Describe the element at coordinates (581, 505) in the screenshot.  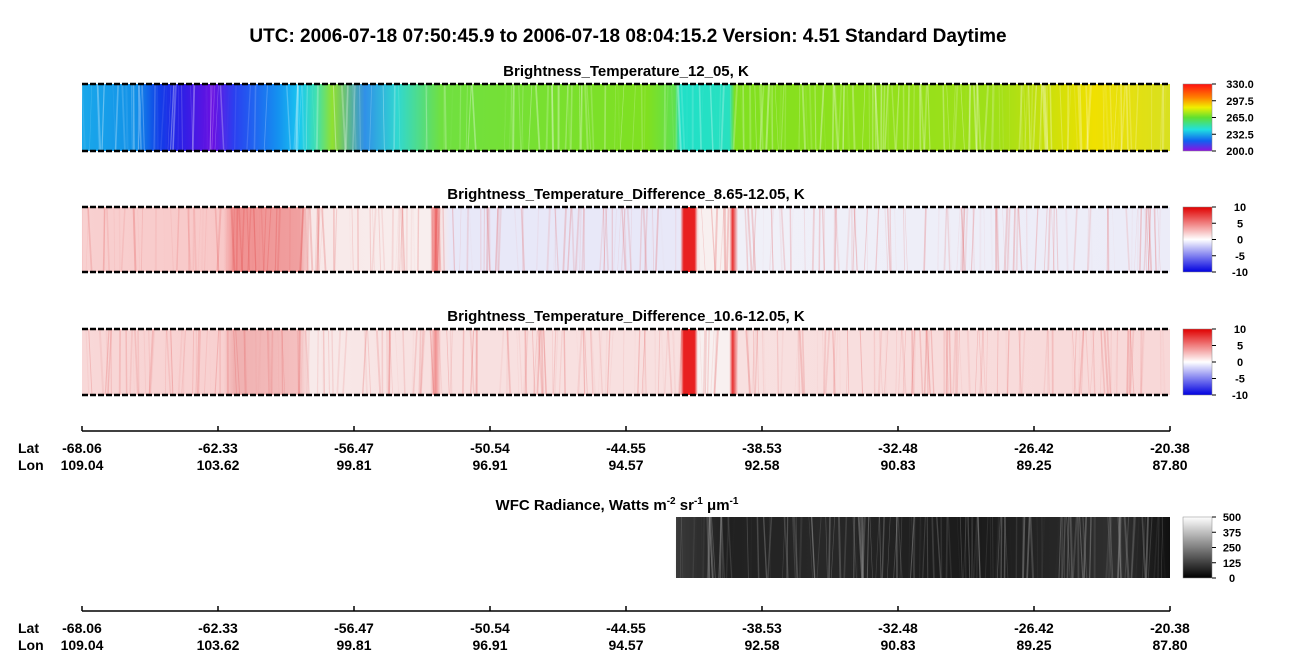
I see `title-part: WFC Radiance, Watts m` at that location.